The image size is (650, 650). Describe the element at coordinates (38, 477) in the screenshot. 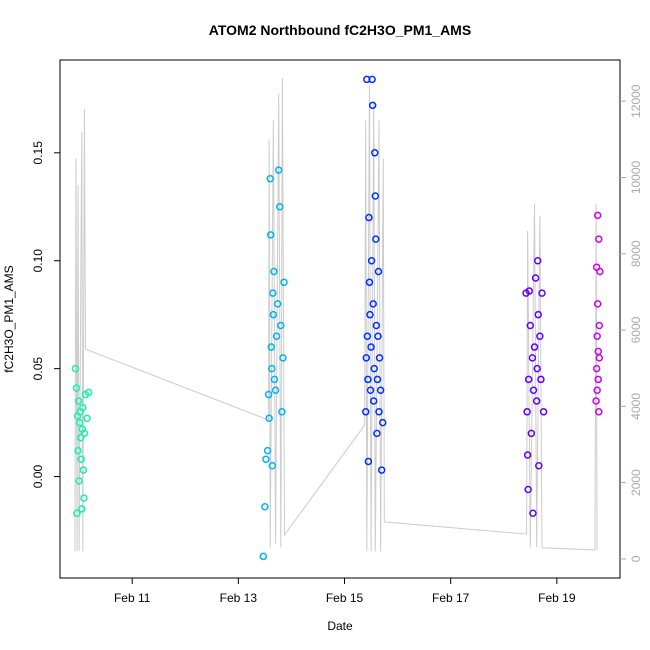

I see `y-tick-label: 0.00` at that location.